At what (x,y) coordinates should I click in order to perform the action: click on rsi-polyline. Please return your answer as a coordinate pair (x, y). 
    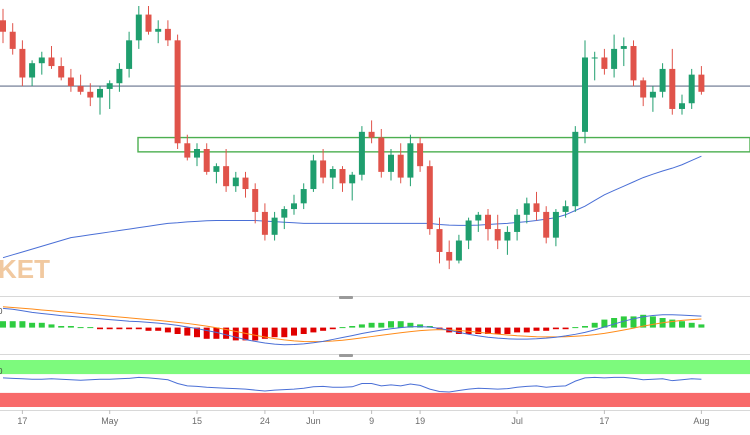
    Looking at the image, I should click on (352, 384).